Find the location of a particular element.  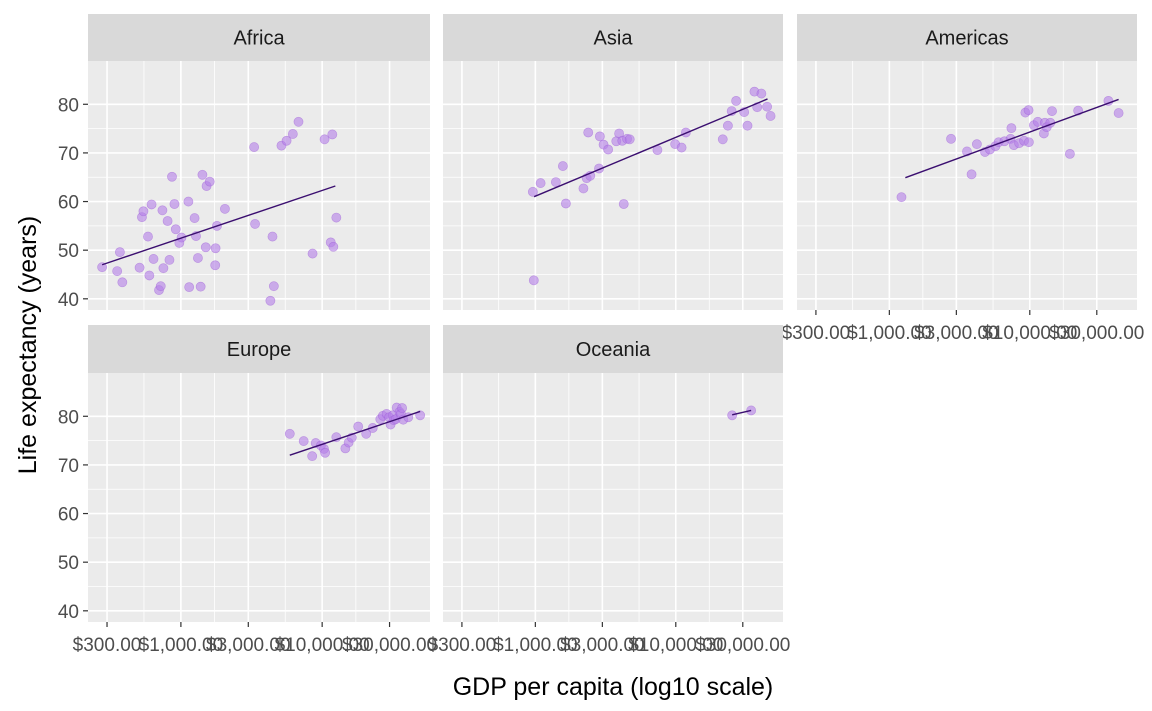

y-axis-title: Life expectancy (years) is located at coordinates (28, 345).